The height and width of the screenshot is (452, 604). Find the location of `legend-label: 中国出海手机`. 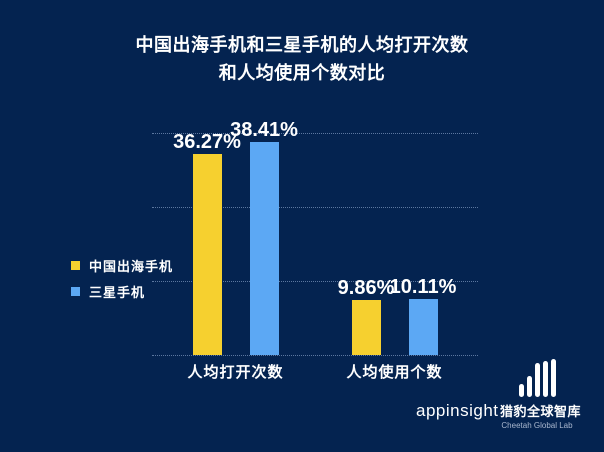

legend-label: 中国出海手机 is located at coordinates (131, 266).